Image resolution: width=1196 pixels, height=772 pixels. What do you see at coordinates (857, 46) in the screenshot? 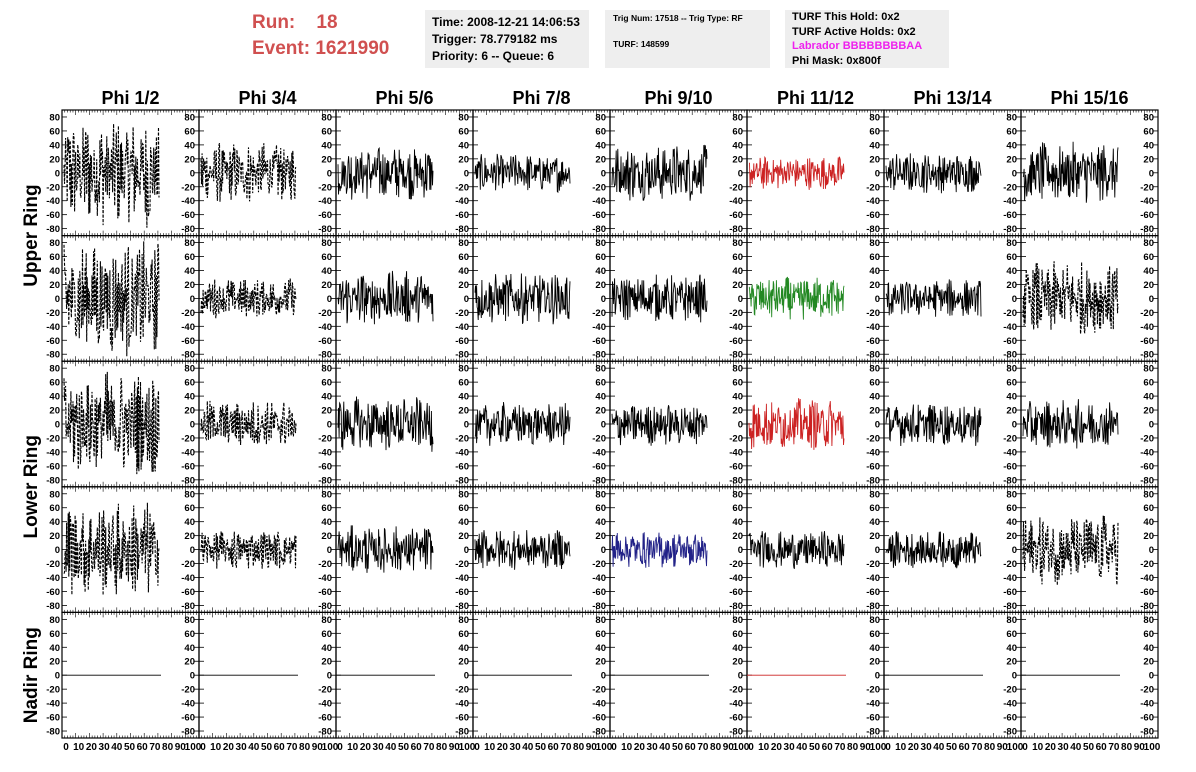
I see `labrador-text: Labrador BBBBBBBBAA` at bounding box center [857, 46].